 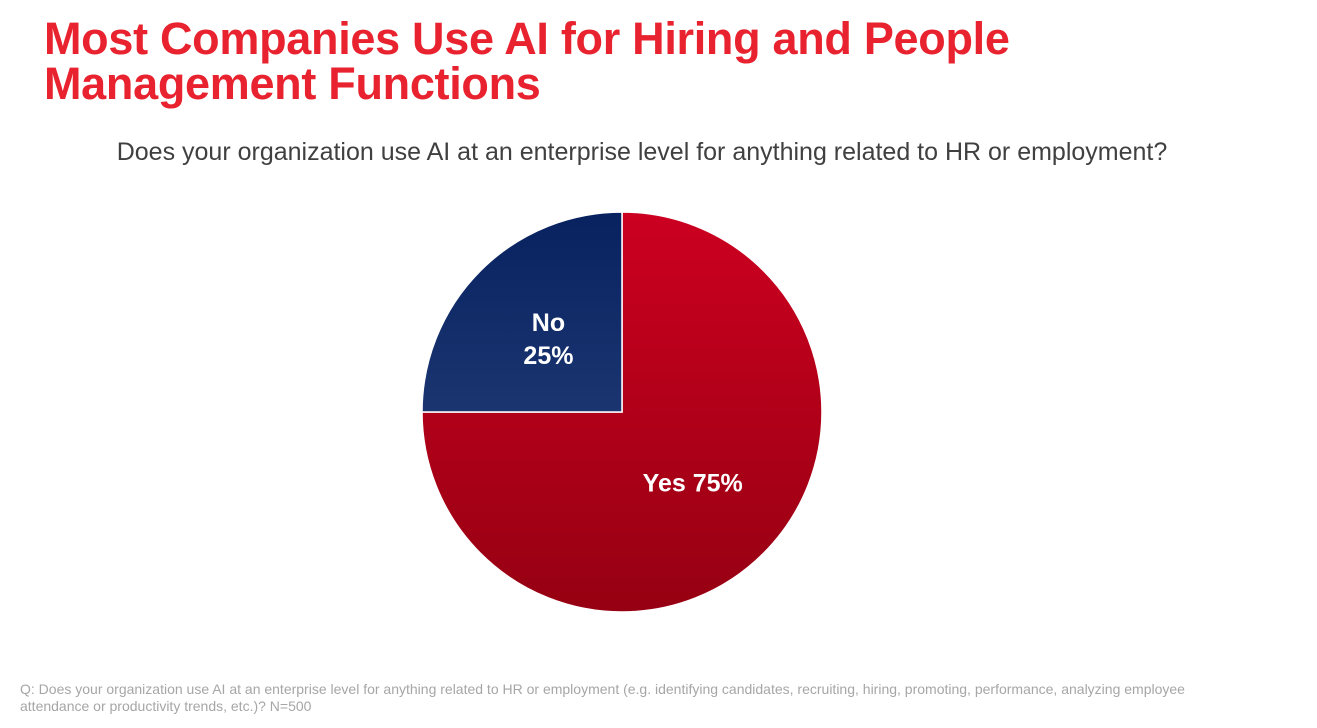 What do you see at coordinates (548, 356) in the screenshot?
I see `slice-label-line: 25%` at bounding box center [548, 356].